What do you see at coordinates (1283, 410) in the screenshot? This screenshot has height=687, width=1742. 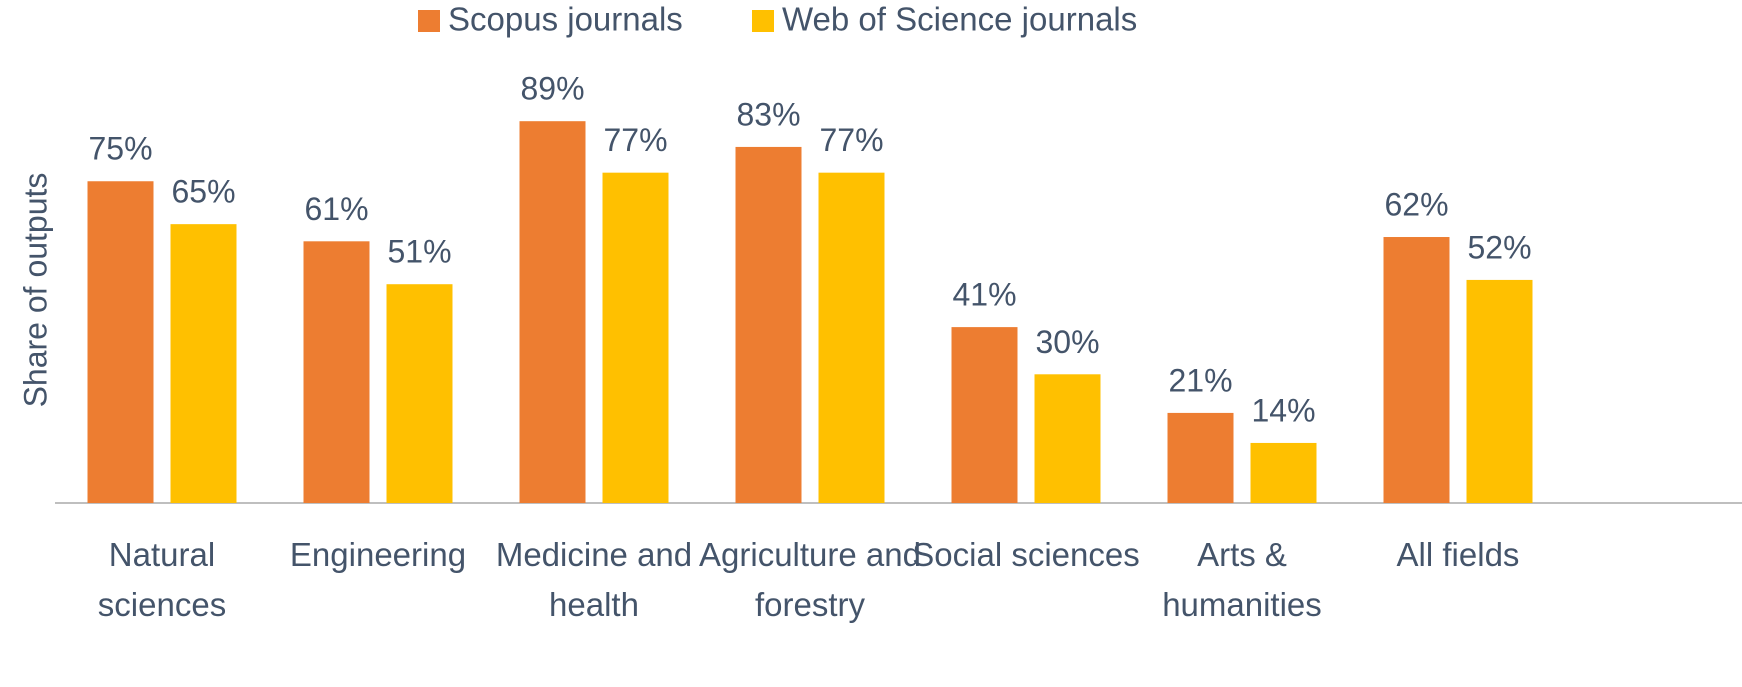 I see `value-label: 14%` at bounding box center [1283, 410].